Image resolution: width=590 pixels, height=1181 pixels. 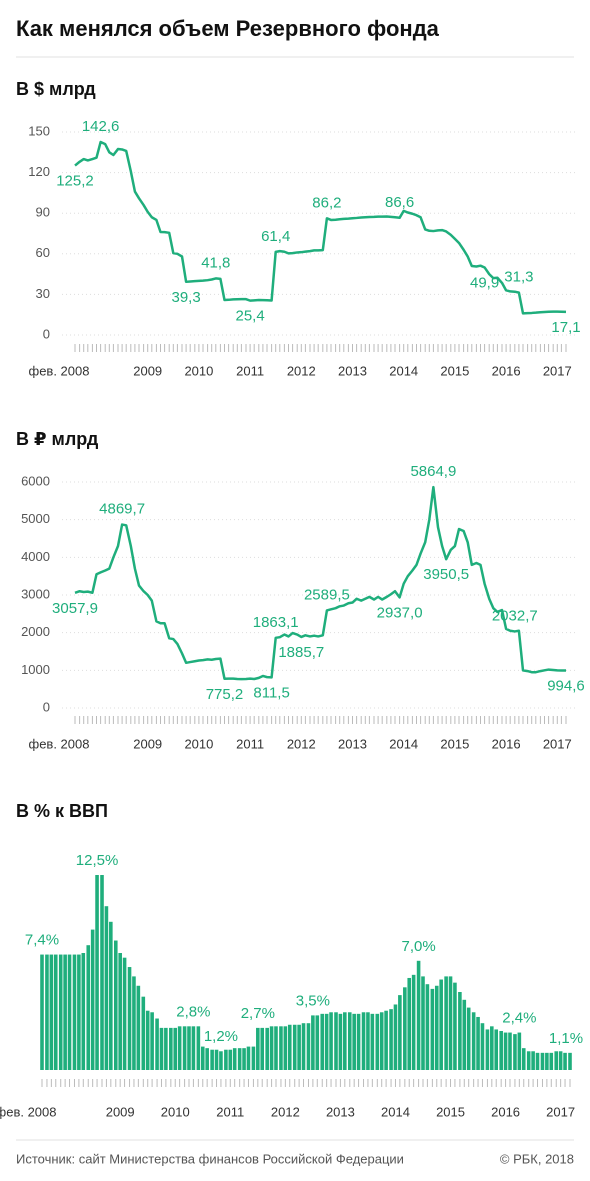 I want to click on panel-title: В % к ВВП, so click(x=62, y=811).